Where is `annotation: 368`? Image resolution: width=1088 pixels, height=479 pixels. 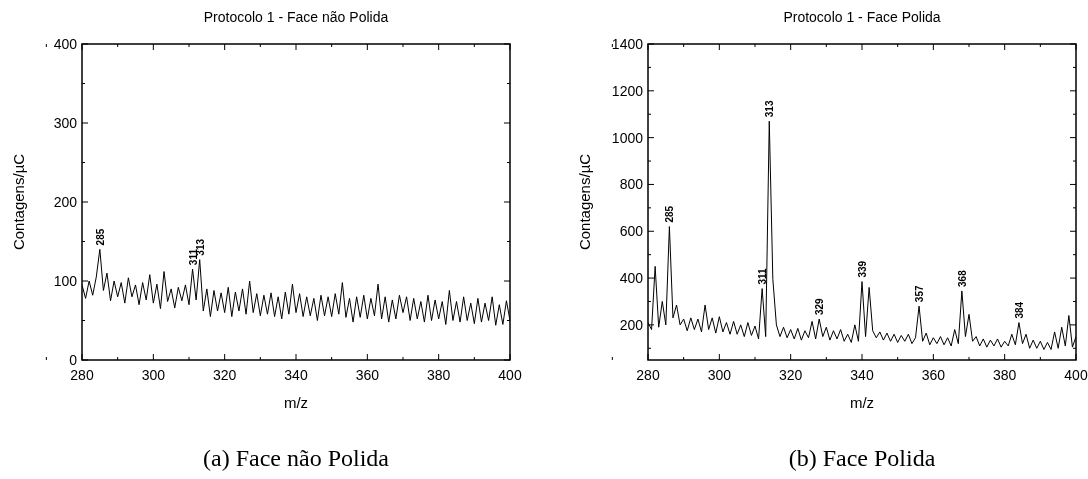 annotation: 368 is located at coordinates (962, 278).